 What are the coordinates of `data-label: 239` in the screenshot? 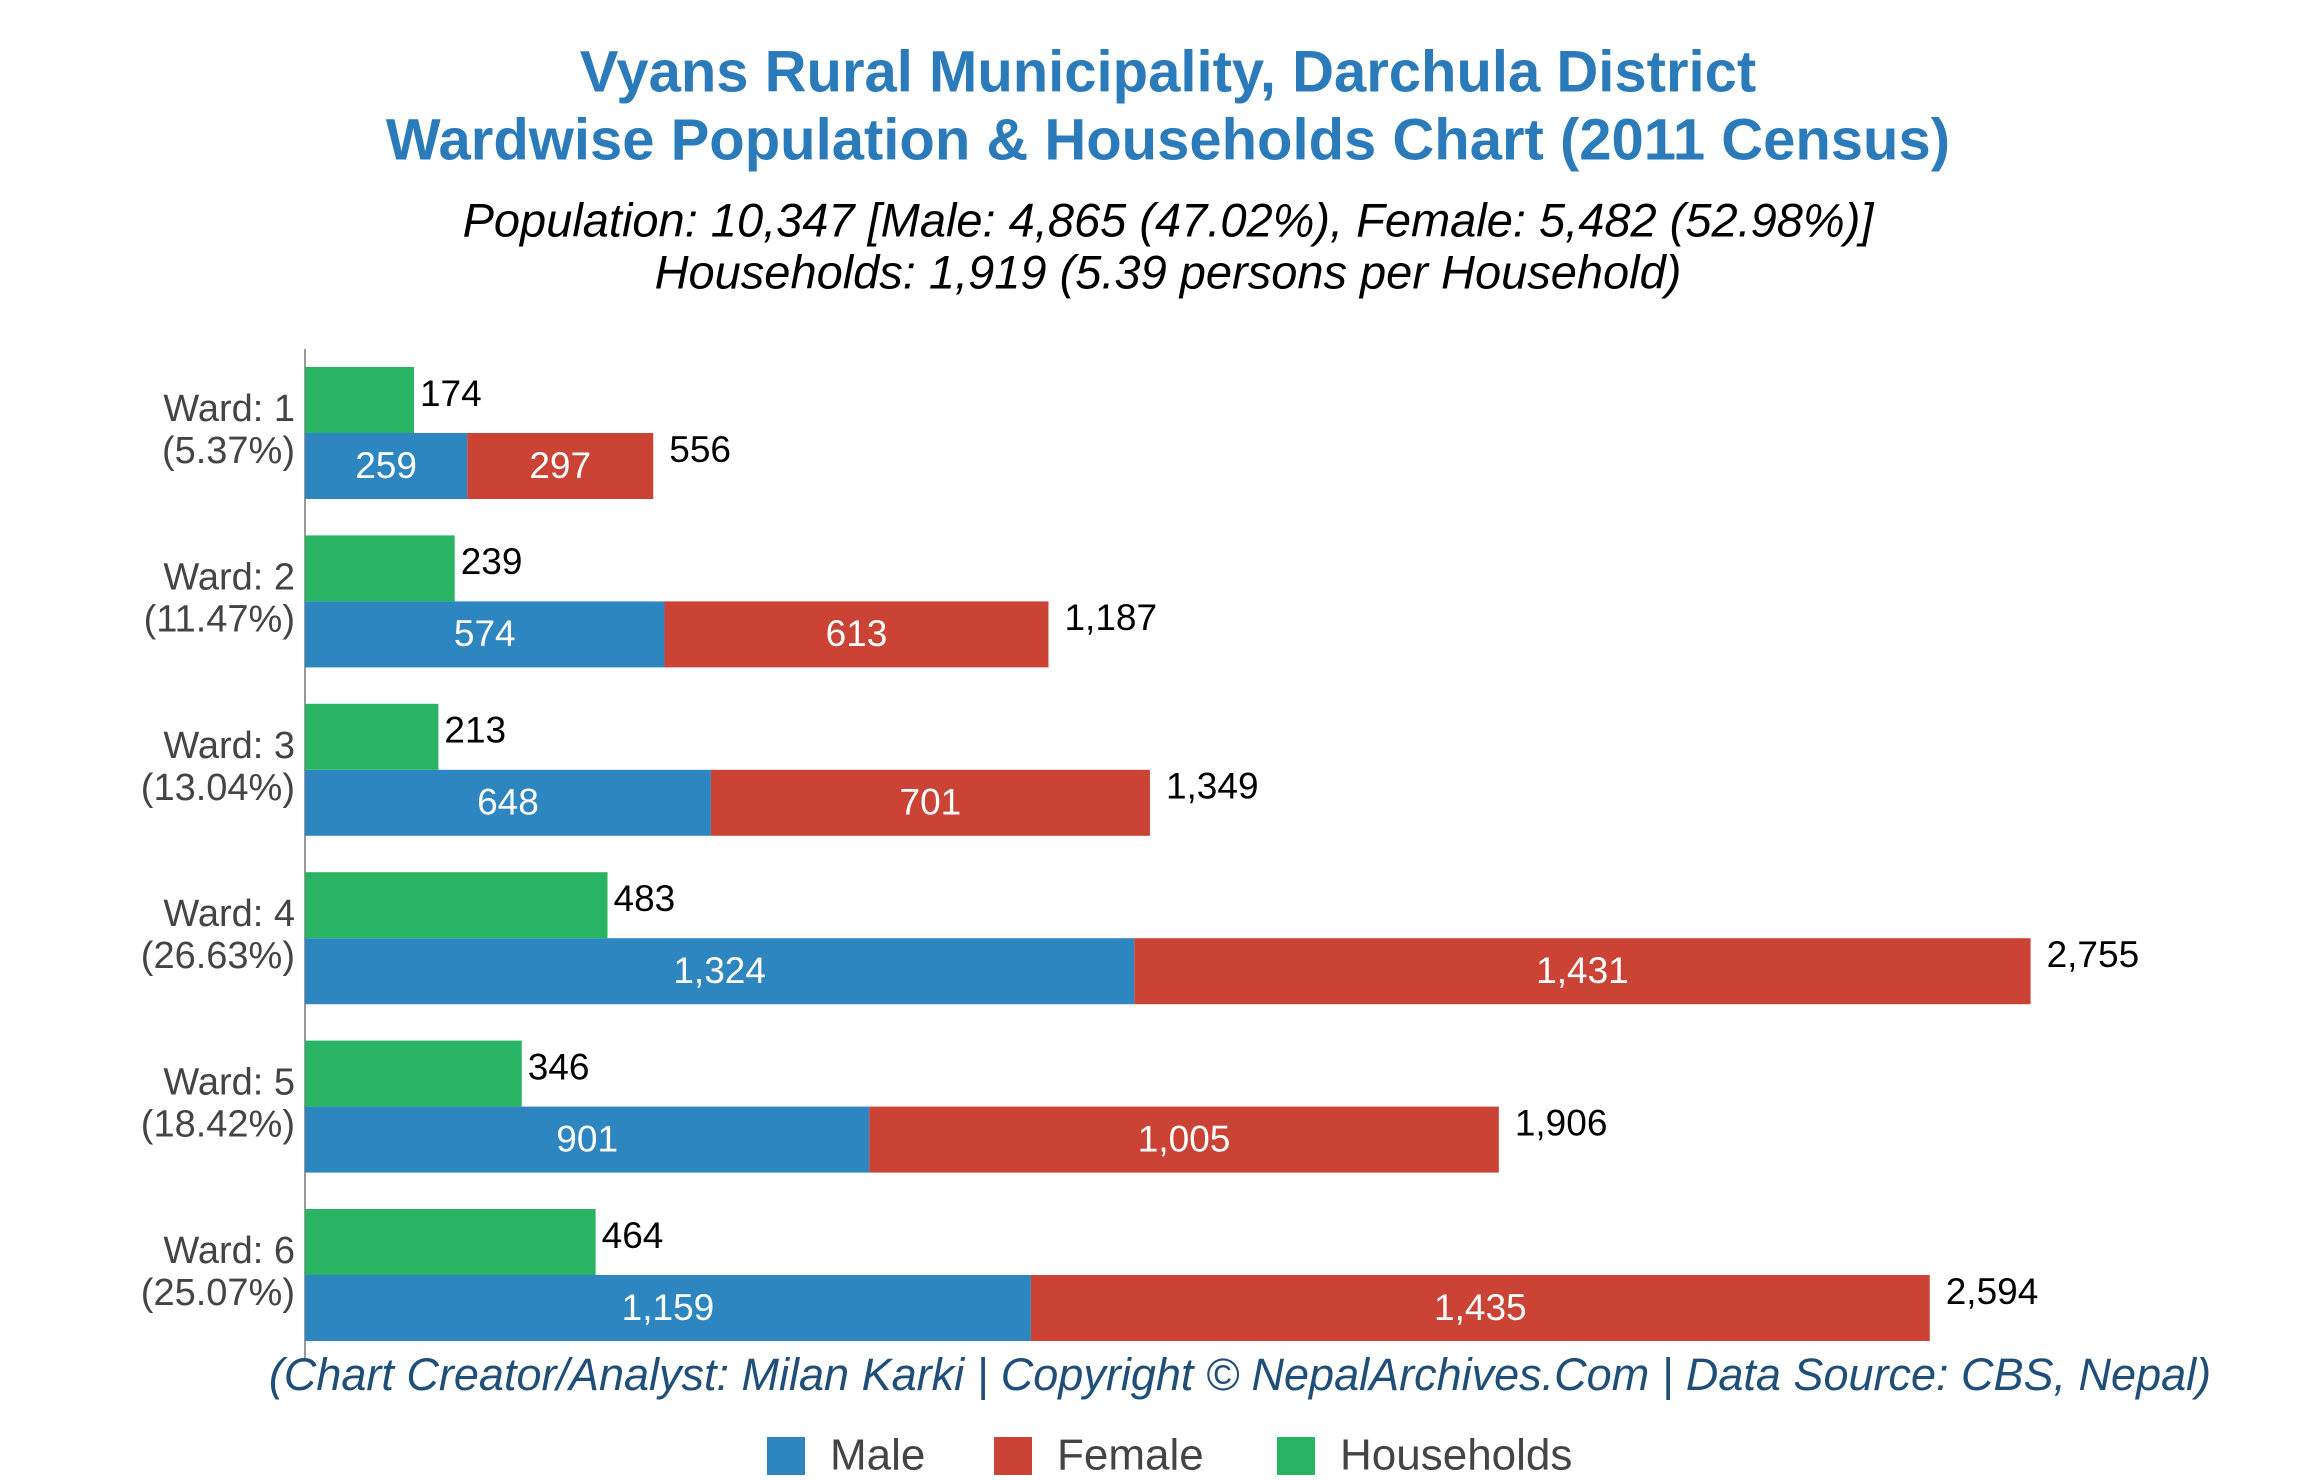 It's located at (492, 561).